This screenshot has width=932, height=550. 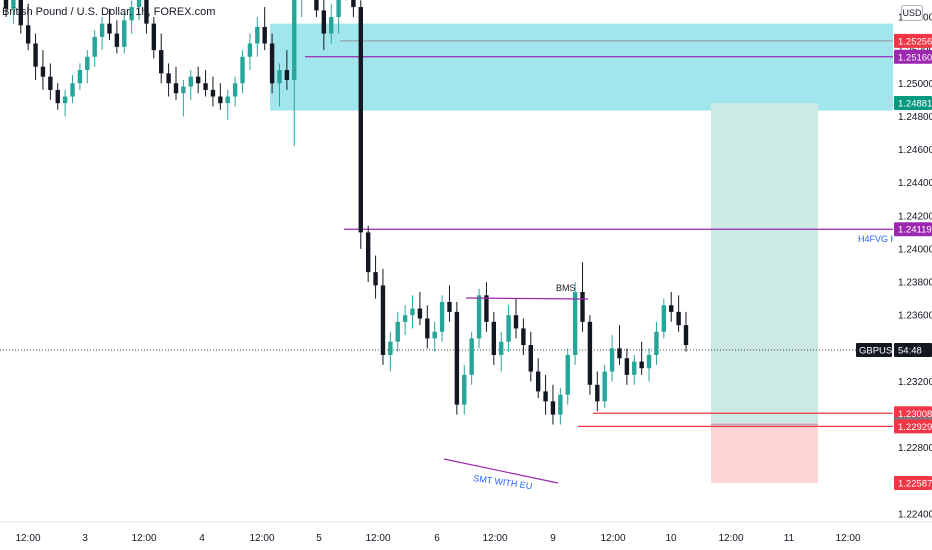 What do you see at coordinates (566, 288) in the screenshot?
I see `bms-label: BMS` at bounding box center [566, 288].